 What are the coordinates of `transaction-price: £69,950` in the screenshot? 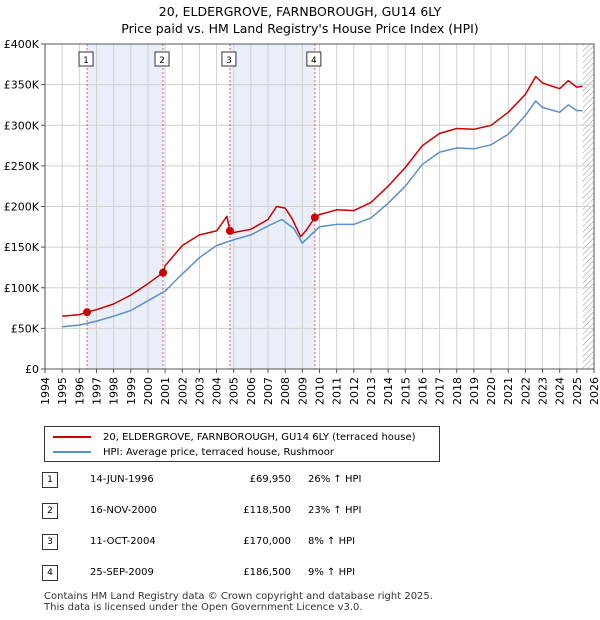 It's located at (270, 479).